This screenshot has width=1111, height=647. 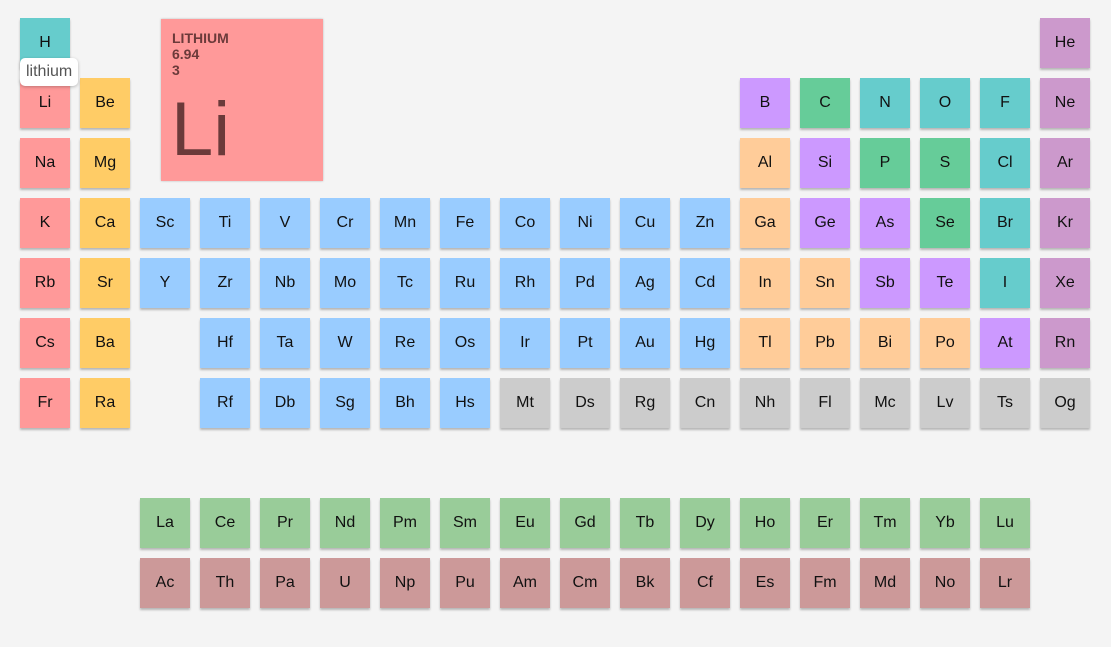 What do you see at coordinates (765, 283) in the screenshot?
I see `element-tile-in: In` at bounding box center [765, 283].